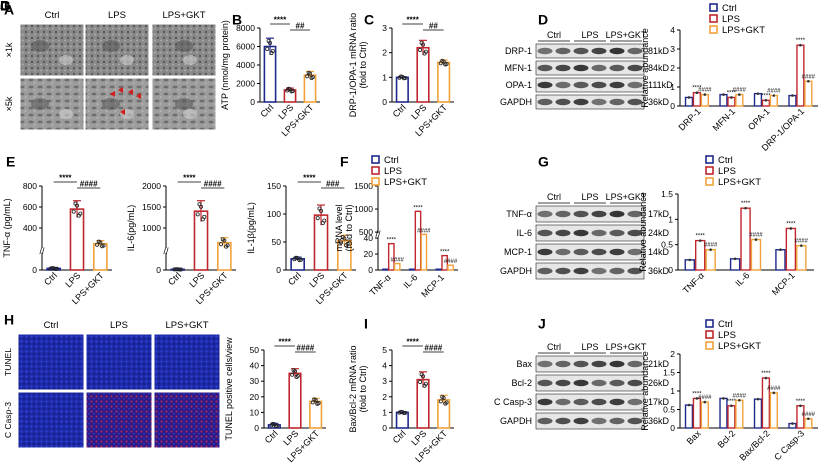 This screenshot has width=825, height=464. What do you see at coordinates (689, 119) in the screenshot?
I see `x-tick-label: DRP-1` at bounding box center [689, 119].